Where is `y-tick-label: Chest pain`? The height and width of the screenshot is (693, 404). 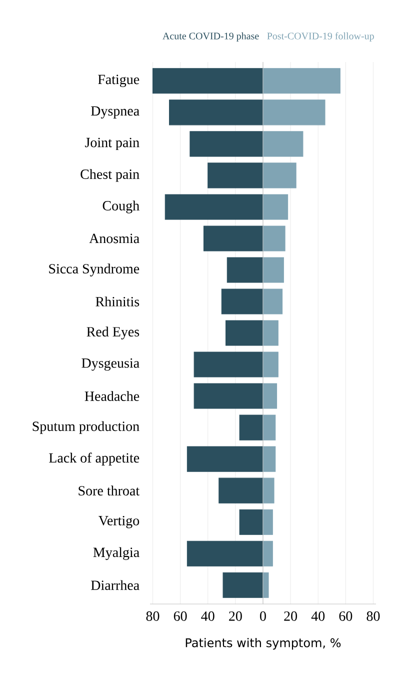
y-tick-label: Chest pain is located at coordinates (110, 175).